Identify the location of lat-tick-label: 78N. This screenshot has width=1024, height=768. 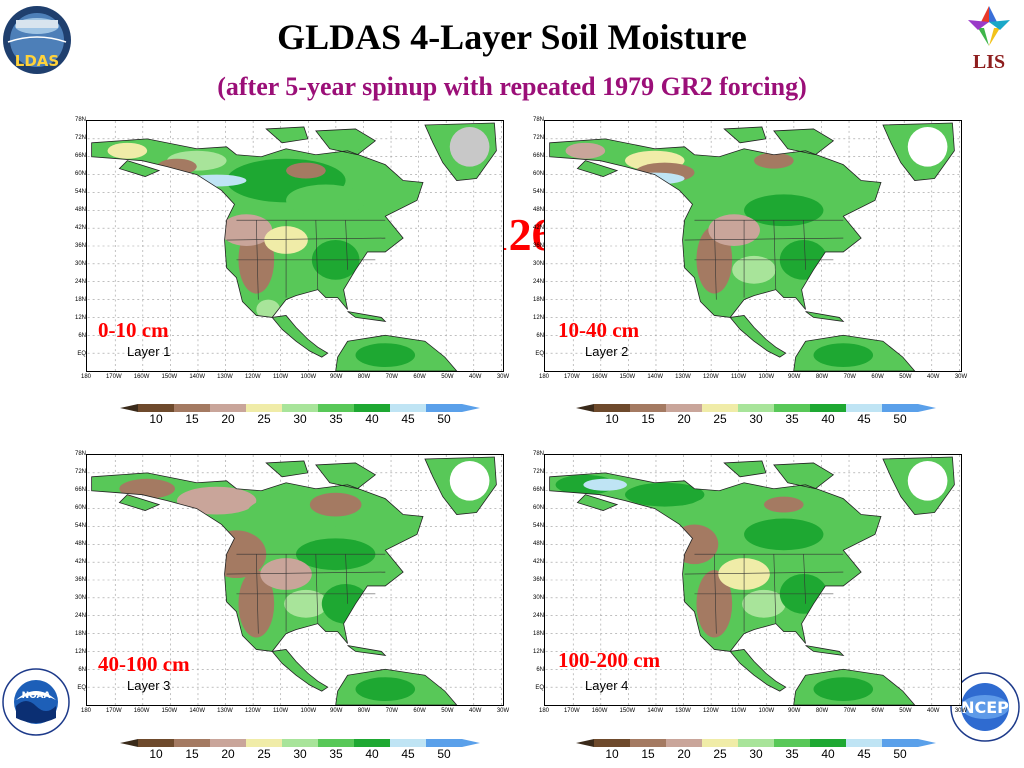
(538, 120).